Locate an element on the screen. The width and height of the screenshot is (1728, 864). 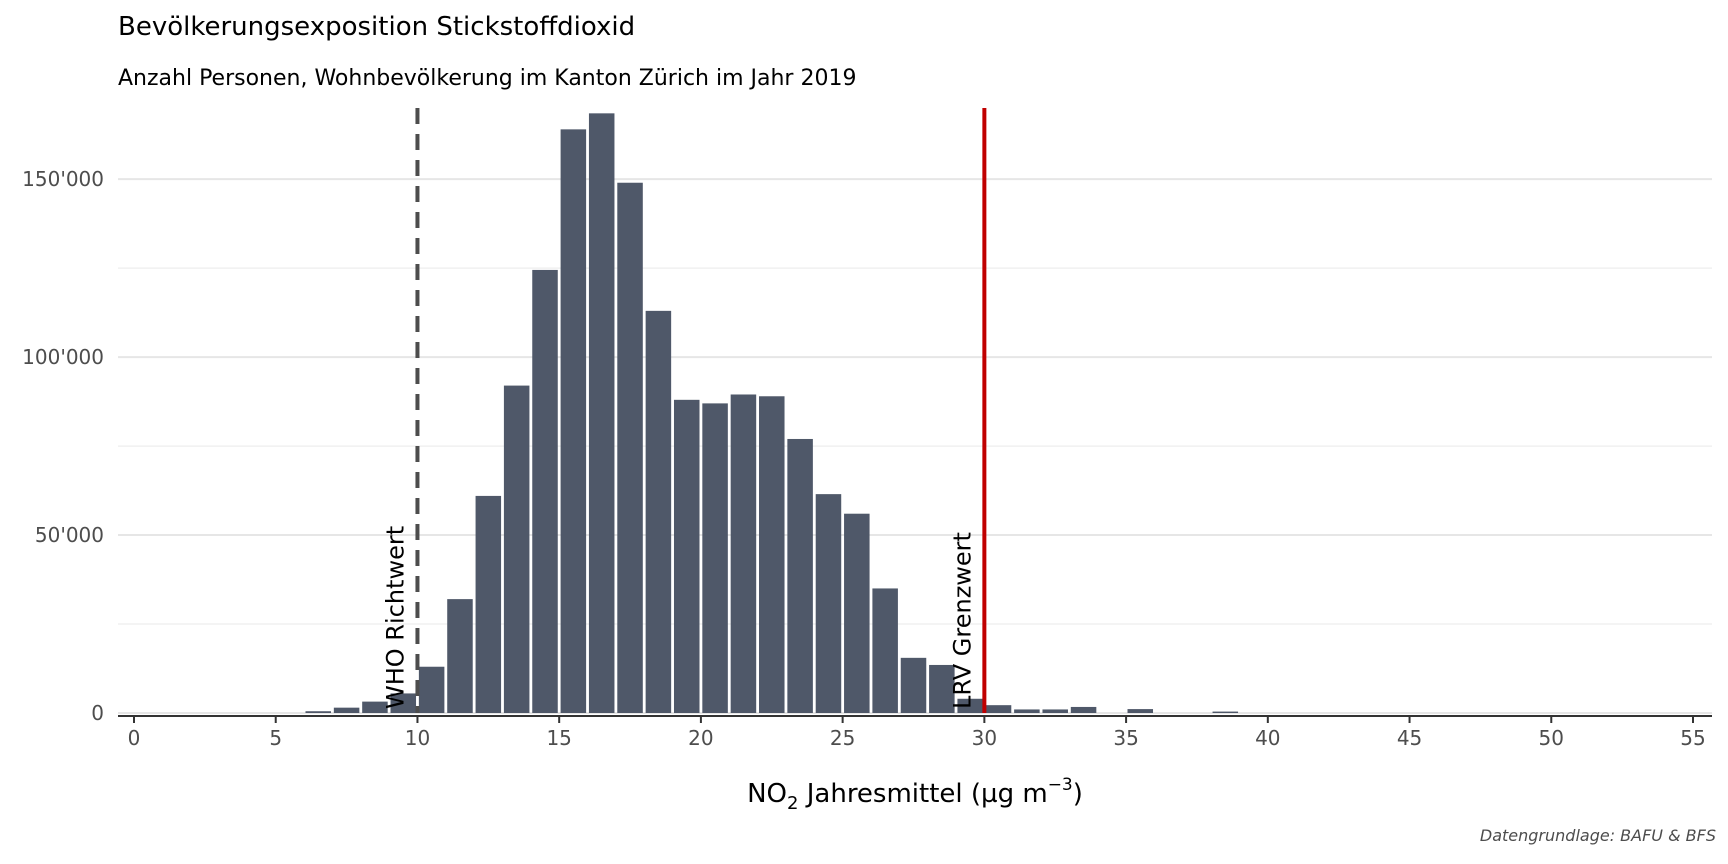
chart-title: Bevölkerungsexposition Stickstoffdioxid is located at coordinates (377, 27).